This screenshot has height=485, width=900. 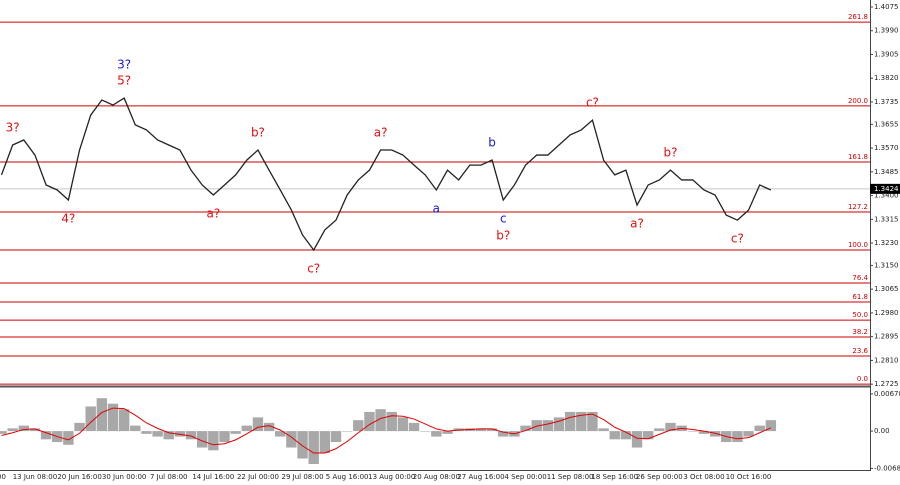 What do you see at coordinates (258, 477) in the screenshot?
I see `x-tick-label: 22 Jul 00:00` at bounding box center [258, 477].